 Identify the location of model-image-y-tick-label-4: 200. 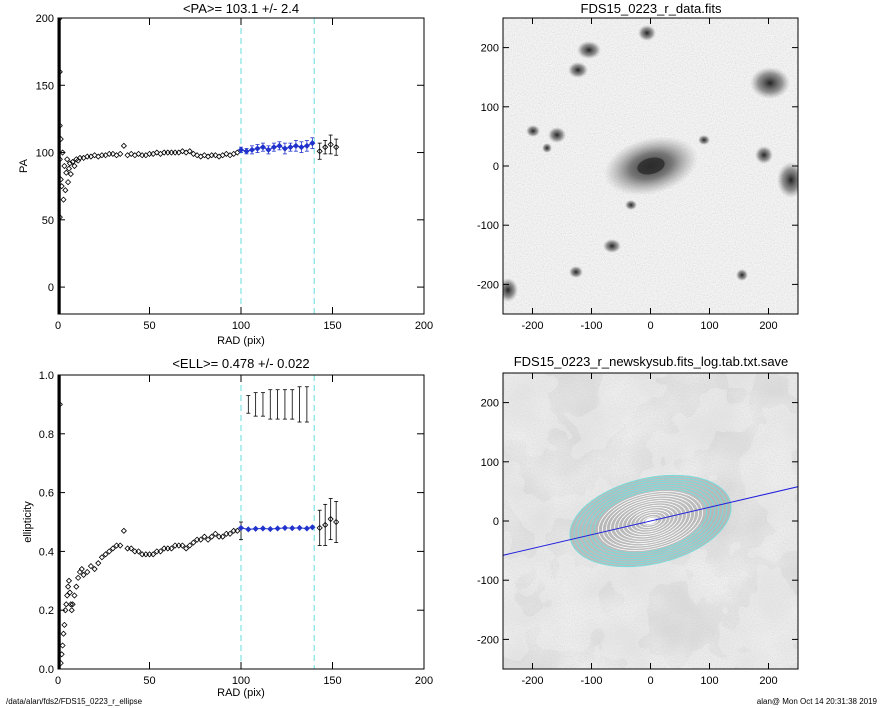
(490, 404).